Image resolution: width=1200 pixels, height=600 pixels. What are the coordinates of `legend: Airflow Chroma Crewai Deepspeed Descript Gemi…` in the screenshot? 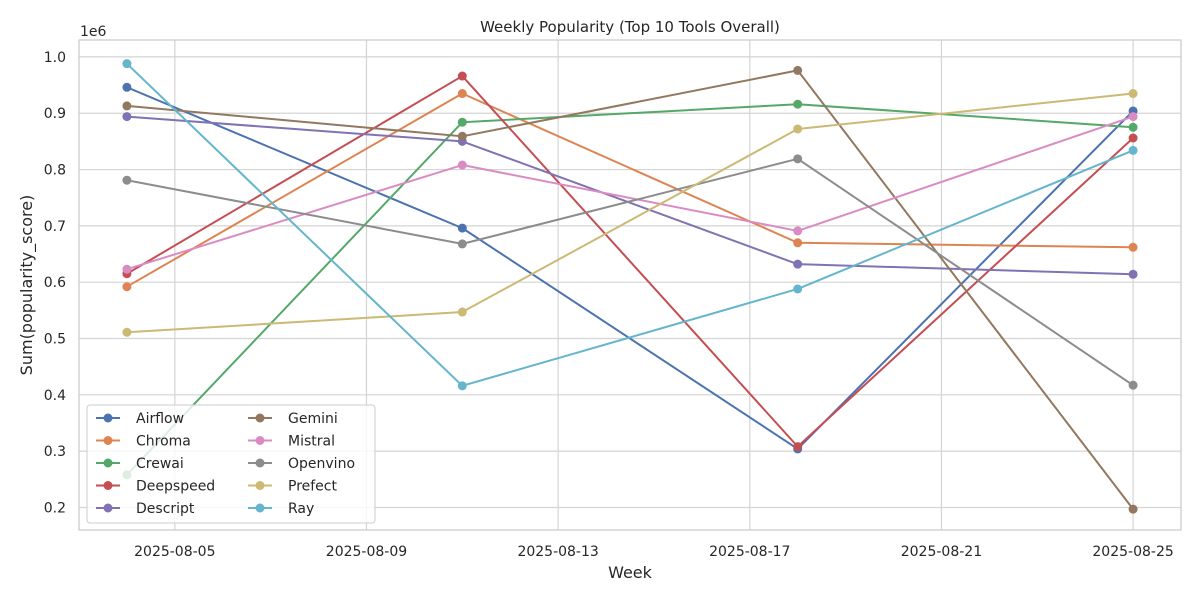 It's located at (231, 464).